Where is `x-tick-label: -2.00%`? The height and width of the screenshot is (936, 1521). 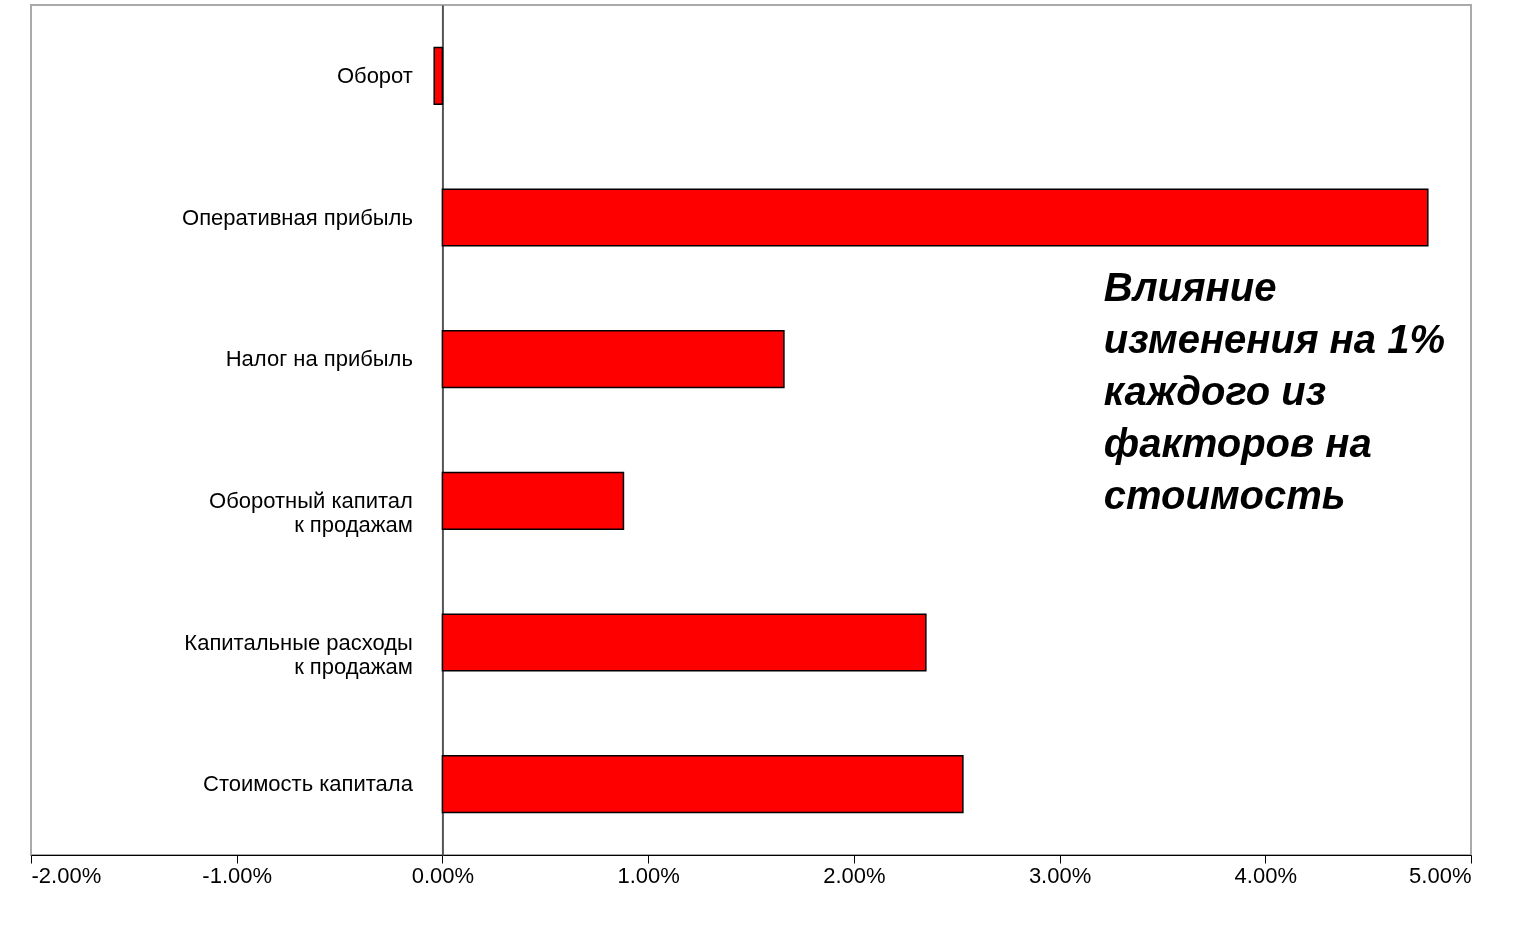
x-tick-label: -2.00% is located at coordinates (66, 875).